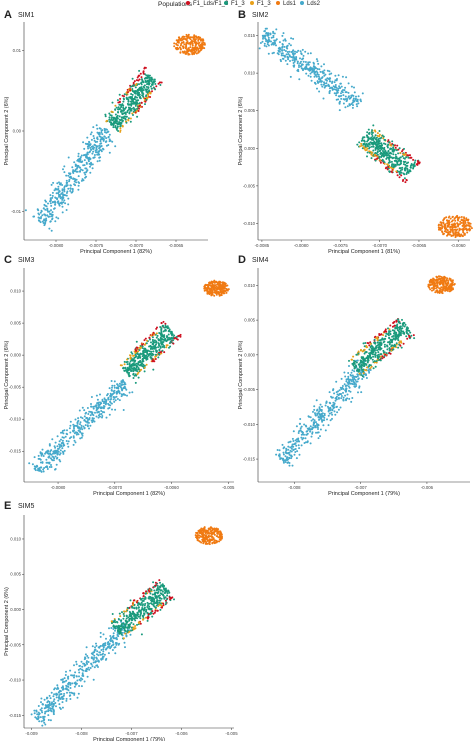 The width and height of the screenshot is (474, 741). I want to click on x-tick-label: -0.008, so click(81, 733).